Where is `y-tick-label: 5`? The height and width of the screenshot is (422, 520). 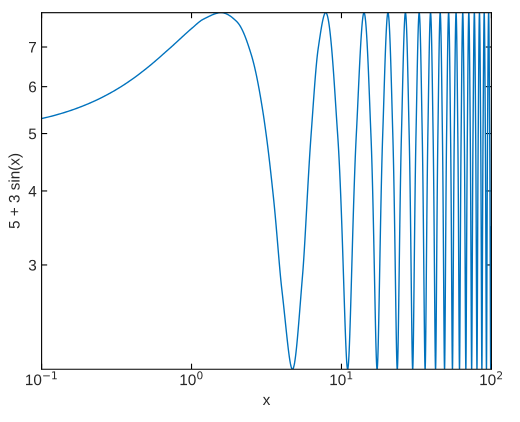
y-tick-label: 5 is located at coordinates (32, 134).